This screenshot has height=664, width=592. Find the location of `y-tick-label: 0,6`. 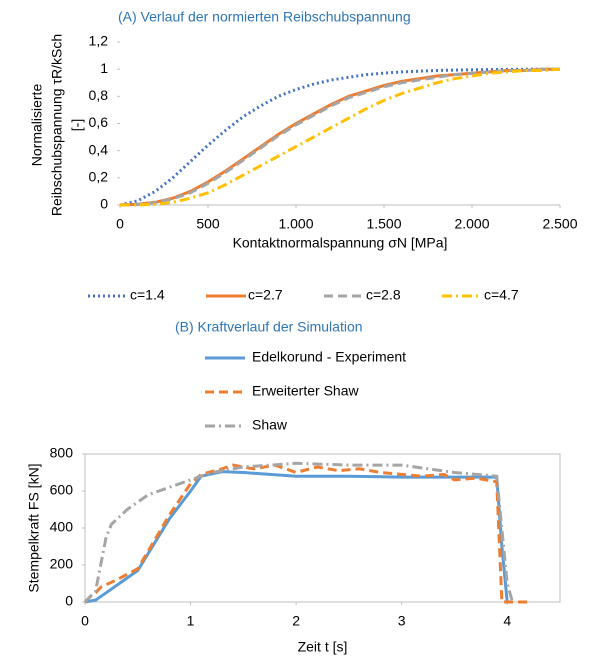

y-tick-label: 0,6 is located at coordinates (99, 122).